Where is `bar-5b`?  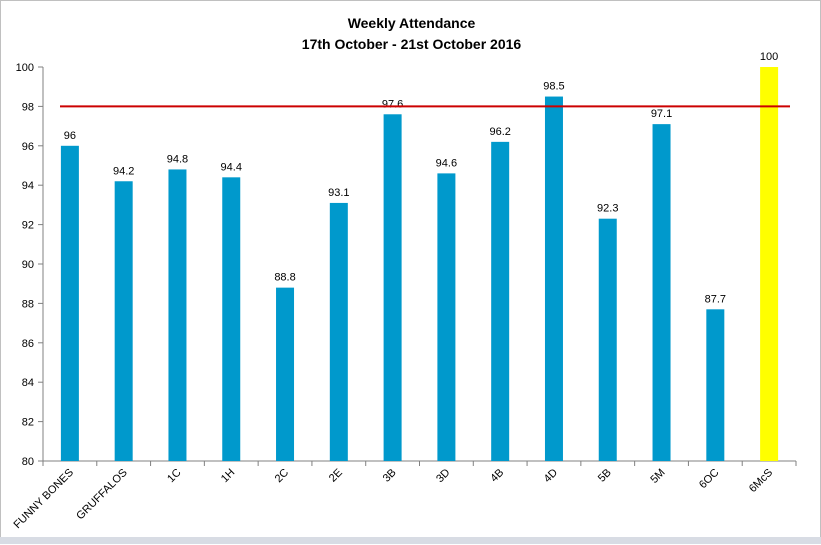
bar-5b is located at coordinates (607, 339).